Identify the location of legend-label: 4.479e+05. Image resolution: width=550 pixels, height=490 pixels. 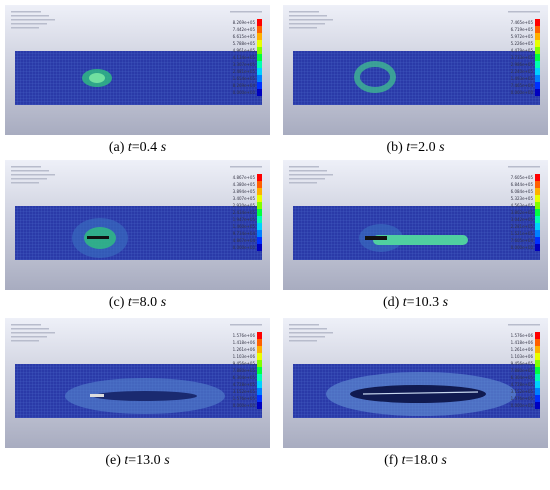
(522, 50).